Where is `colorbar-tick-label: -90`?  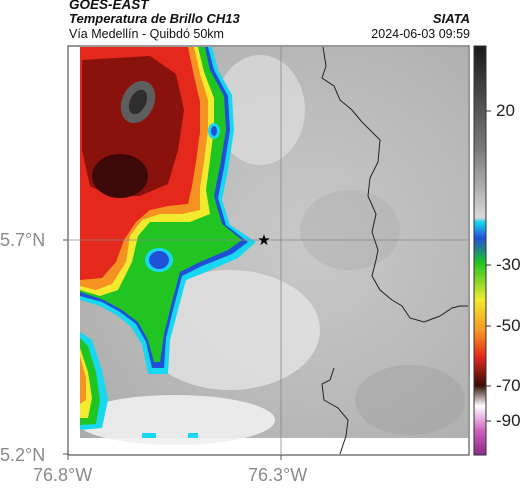
colorbar-tick-label: -90 is located at coordinates (508, 420).